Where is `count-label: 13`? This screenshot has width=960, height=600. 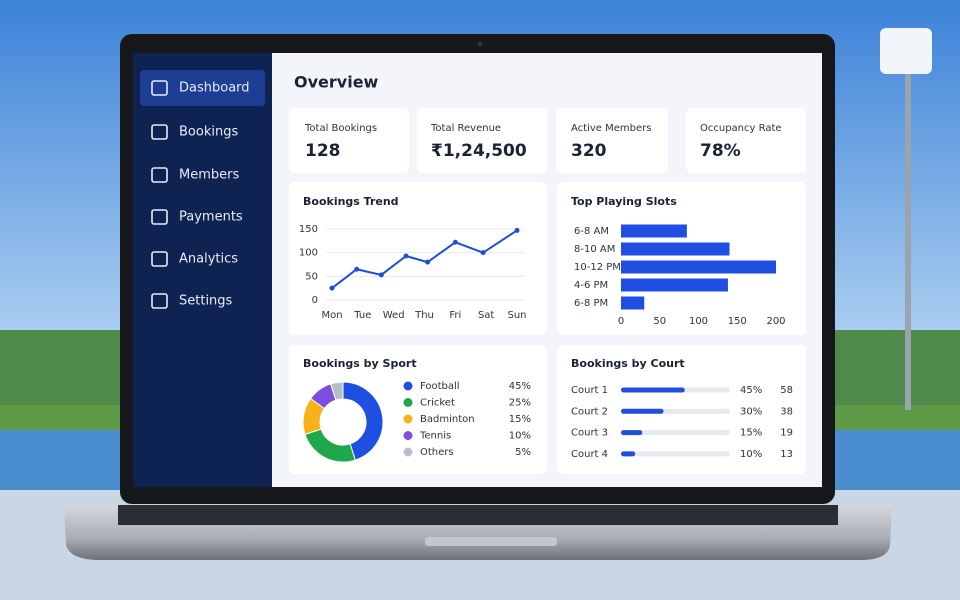 count-label: 13 is located at coordinates (786, 454).